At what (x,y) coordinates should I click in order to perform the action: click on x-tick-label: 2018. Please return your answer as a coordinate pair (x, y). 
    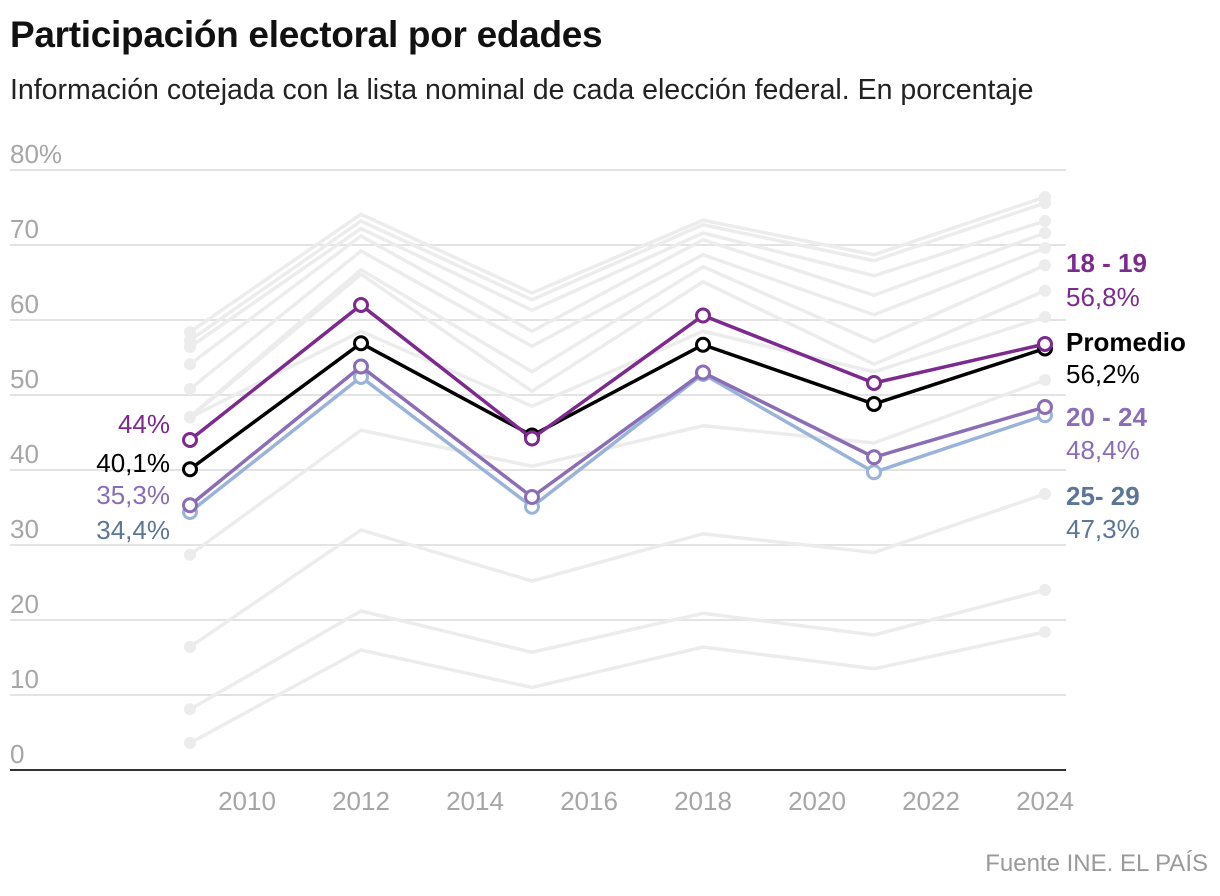
    Looking at the image, I should click on (703, 801).